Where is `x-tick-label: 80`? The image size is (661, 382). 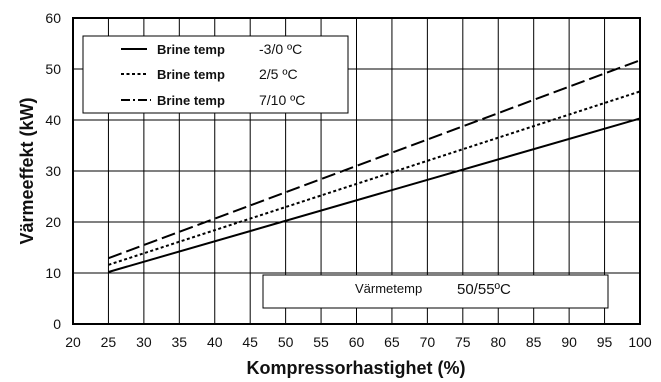
x-tick-label: 80 is located at coordinates (498, 342).